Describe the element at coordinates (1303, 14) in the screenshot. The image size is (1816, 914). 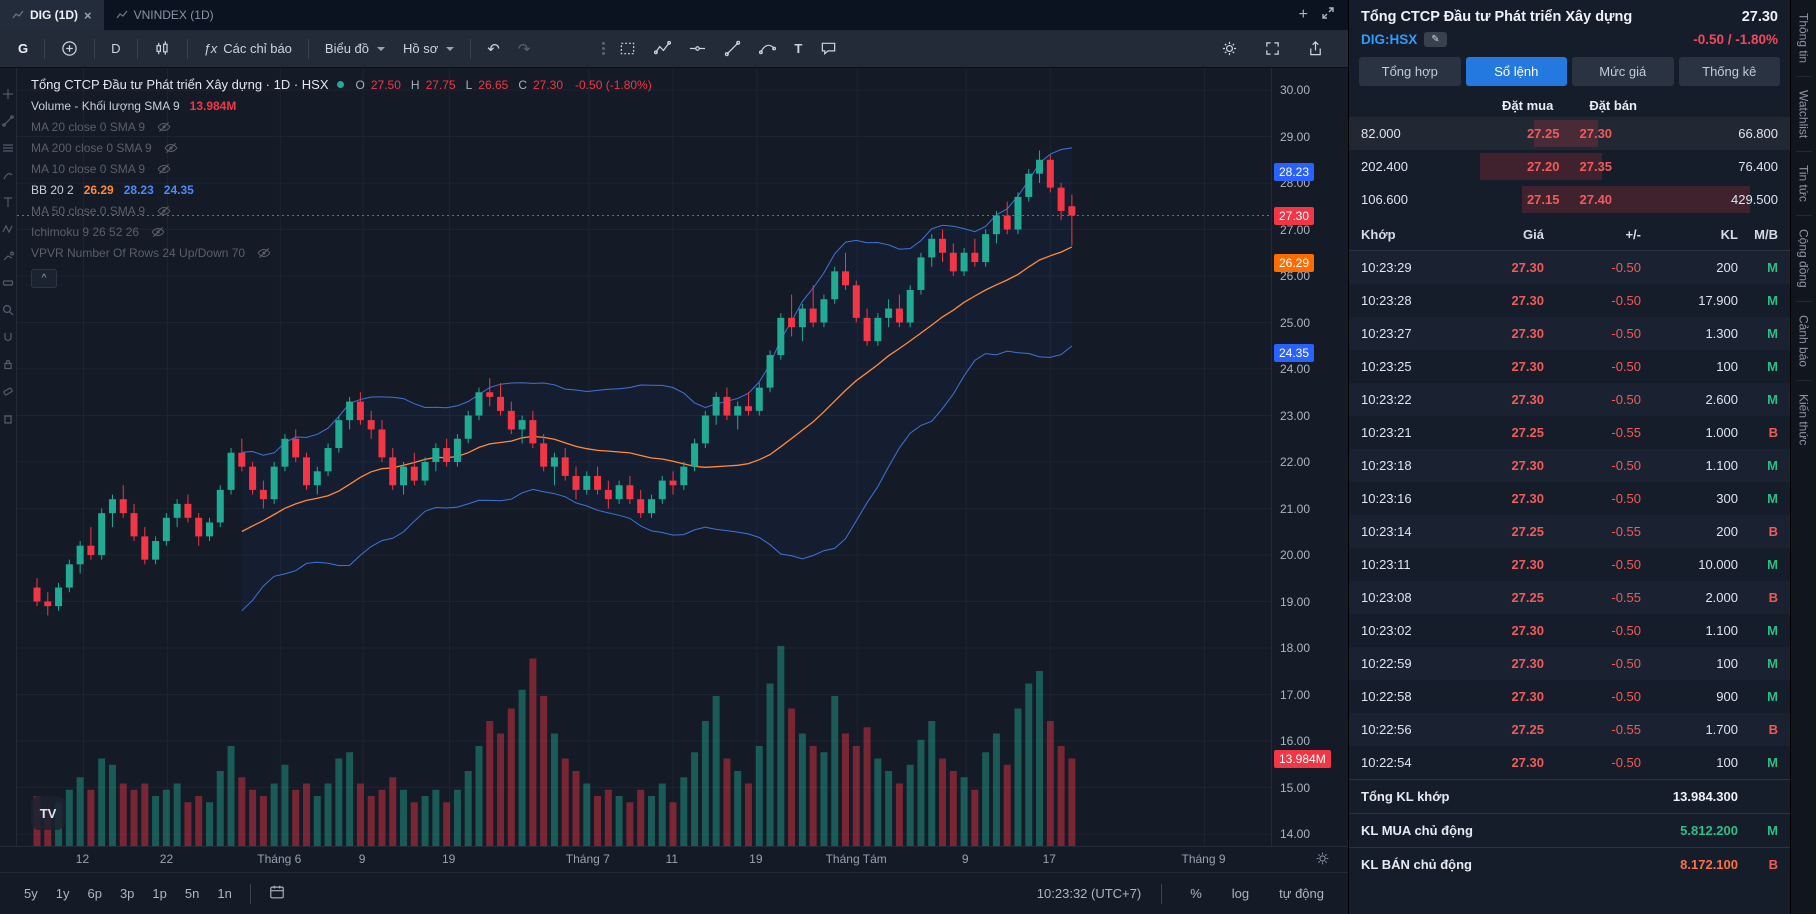
I see `add-tab-icon: +` at that location.